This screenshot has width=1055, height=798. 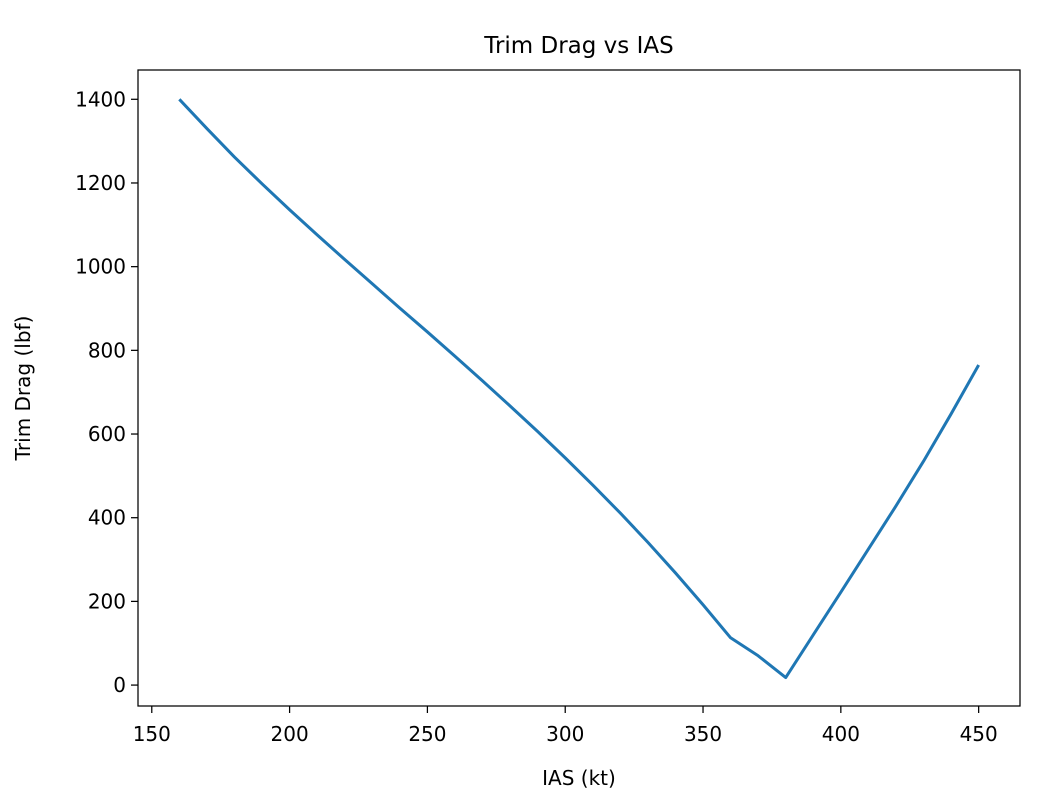 I want to click on y-axis-ticks: 0 200 400 600 800 1000 1200 1400, so click(x=106, y=392).